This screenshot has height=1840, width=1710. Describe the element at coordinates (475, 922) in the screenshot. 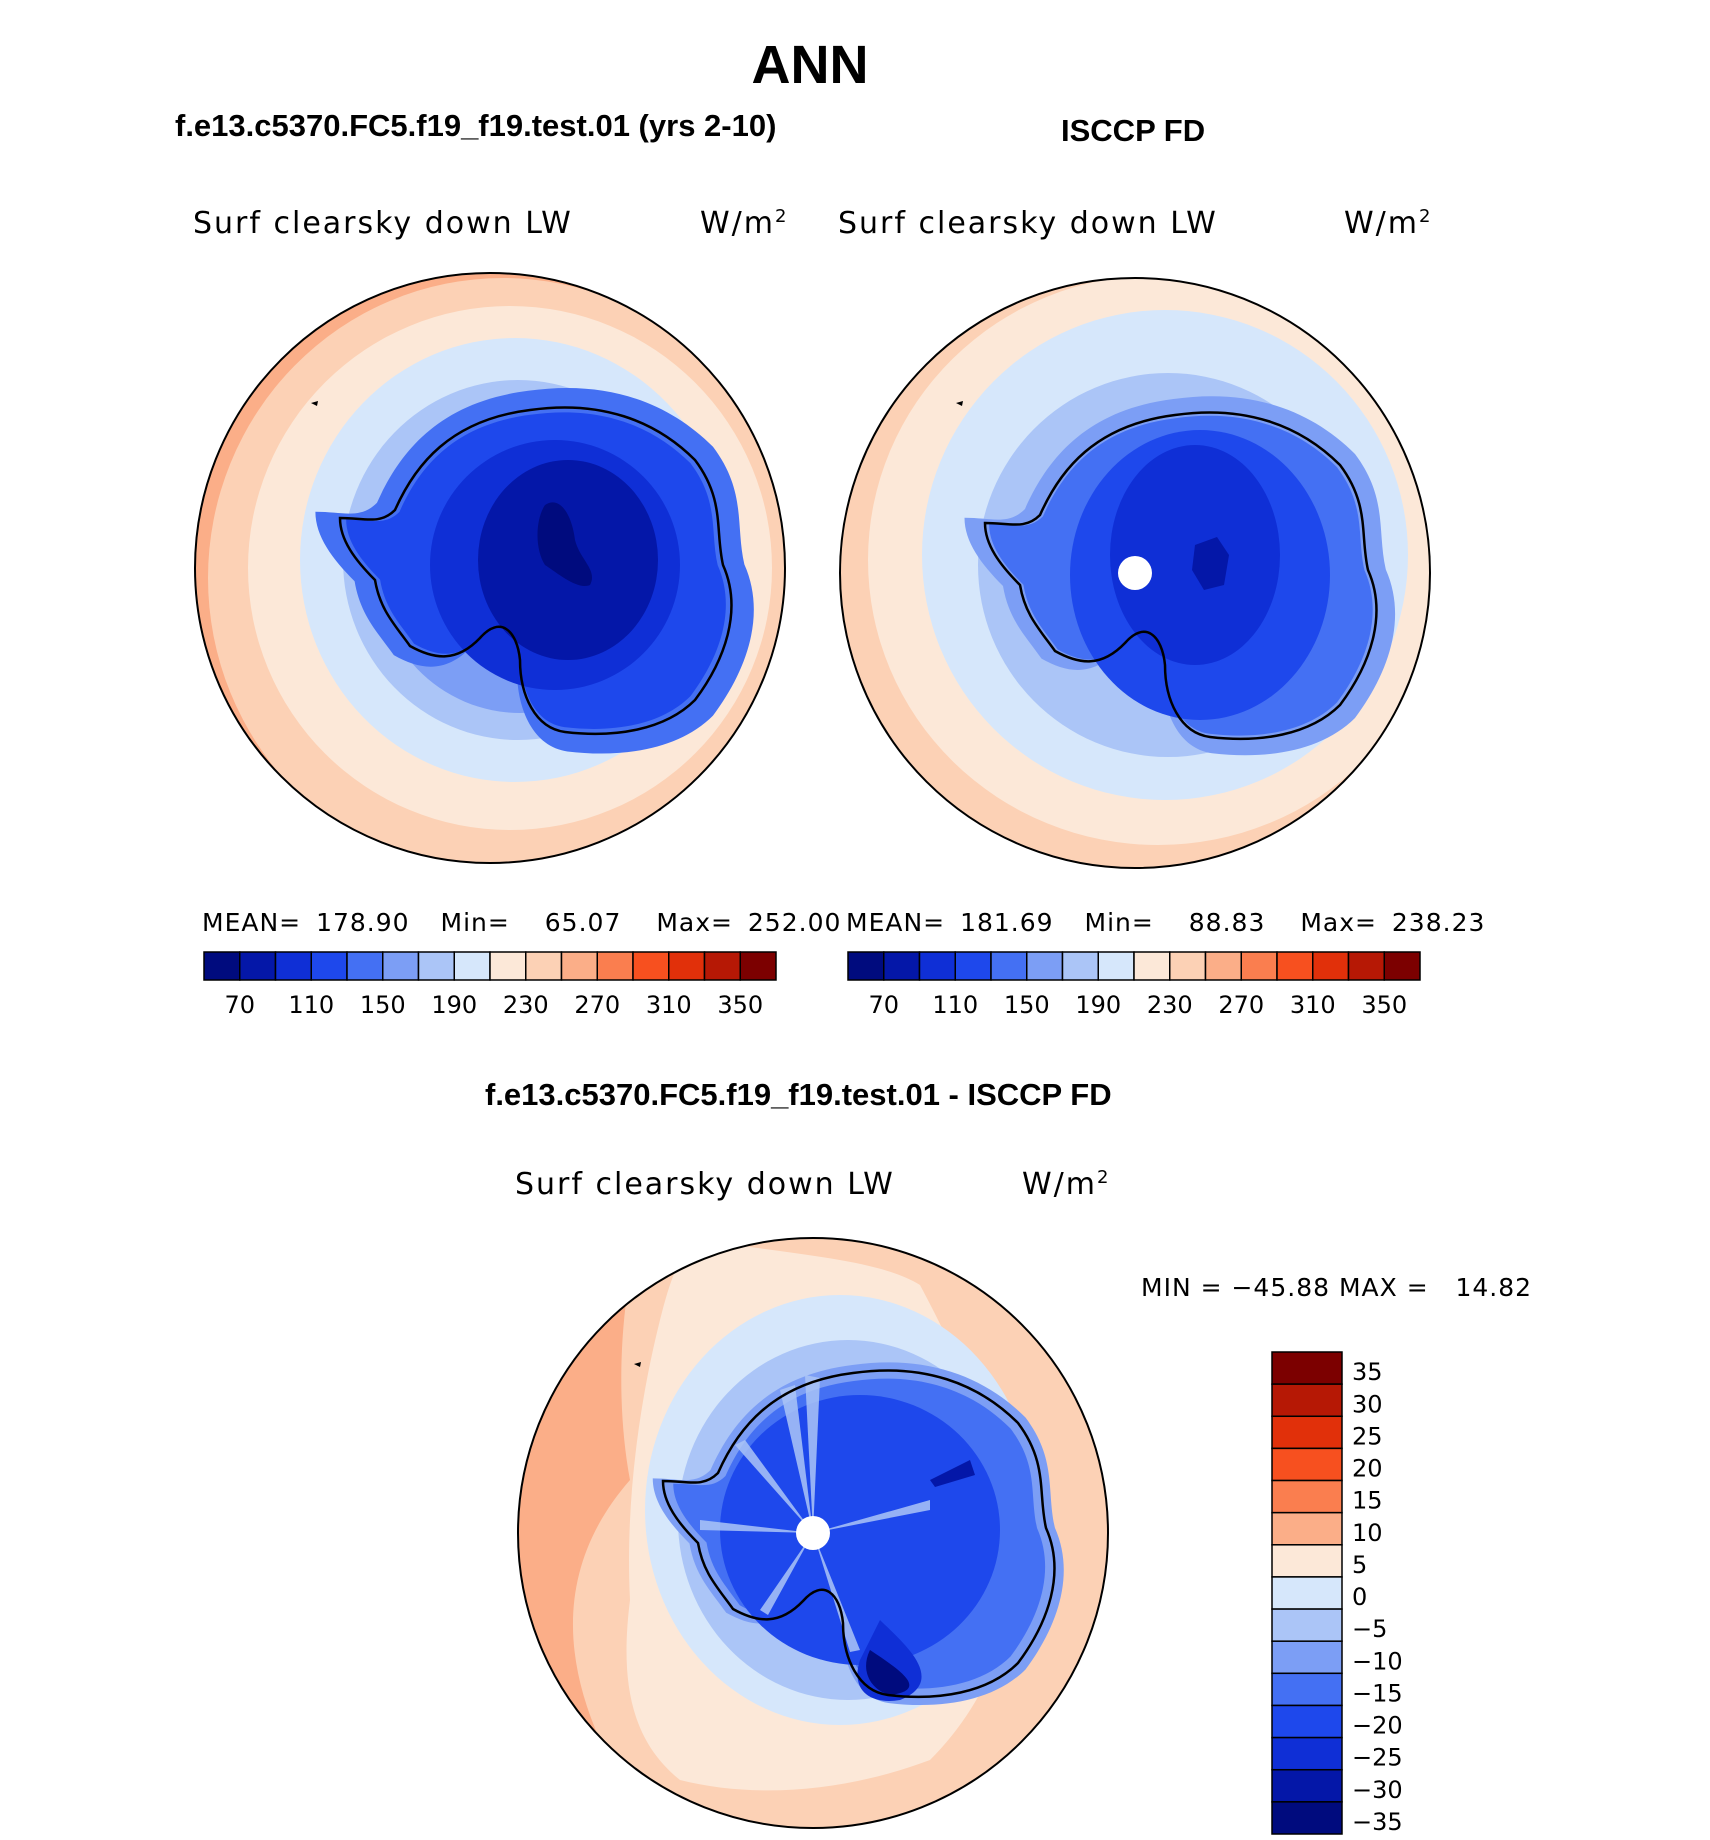

I see `panel-1-min-label: Min=` at that location.